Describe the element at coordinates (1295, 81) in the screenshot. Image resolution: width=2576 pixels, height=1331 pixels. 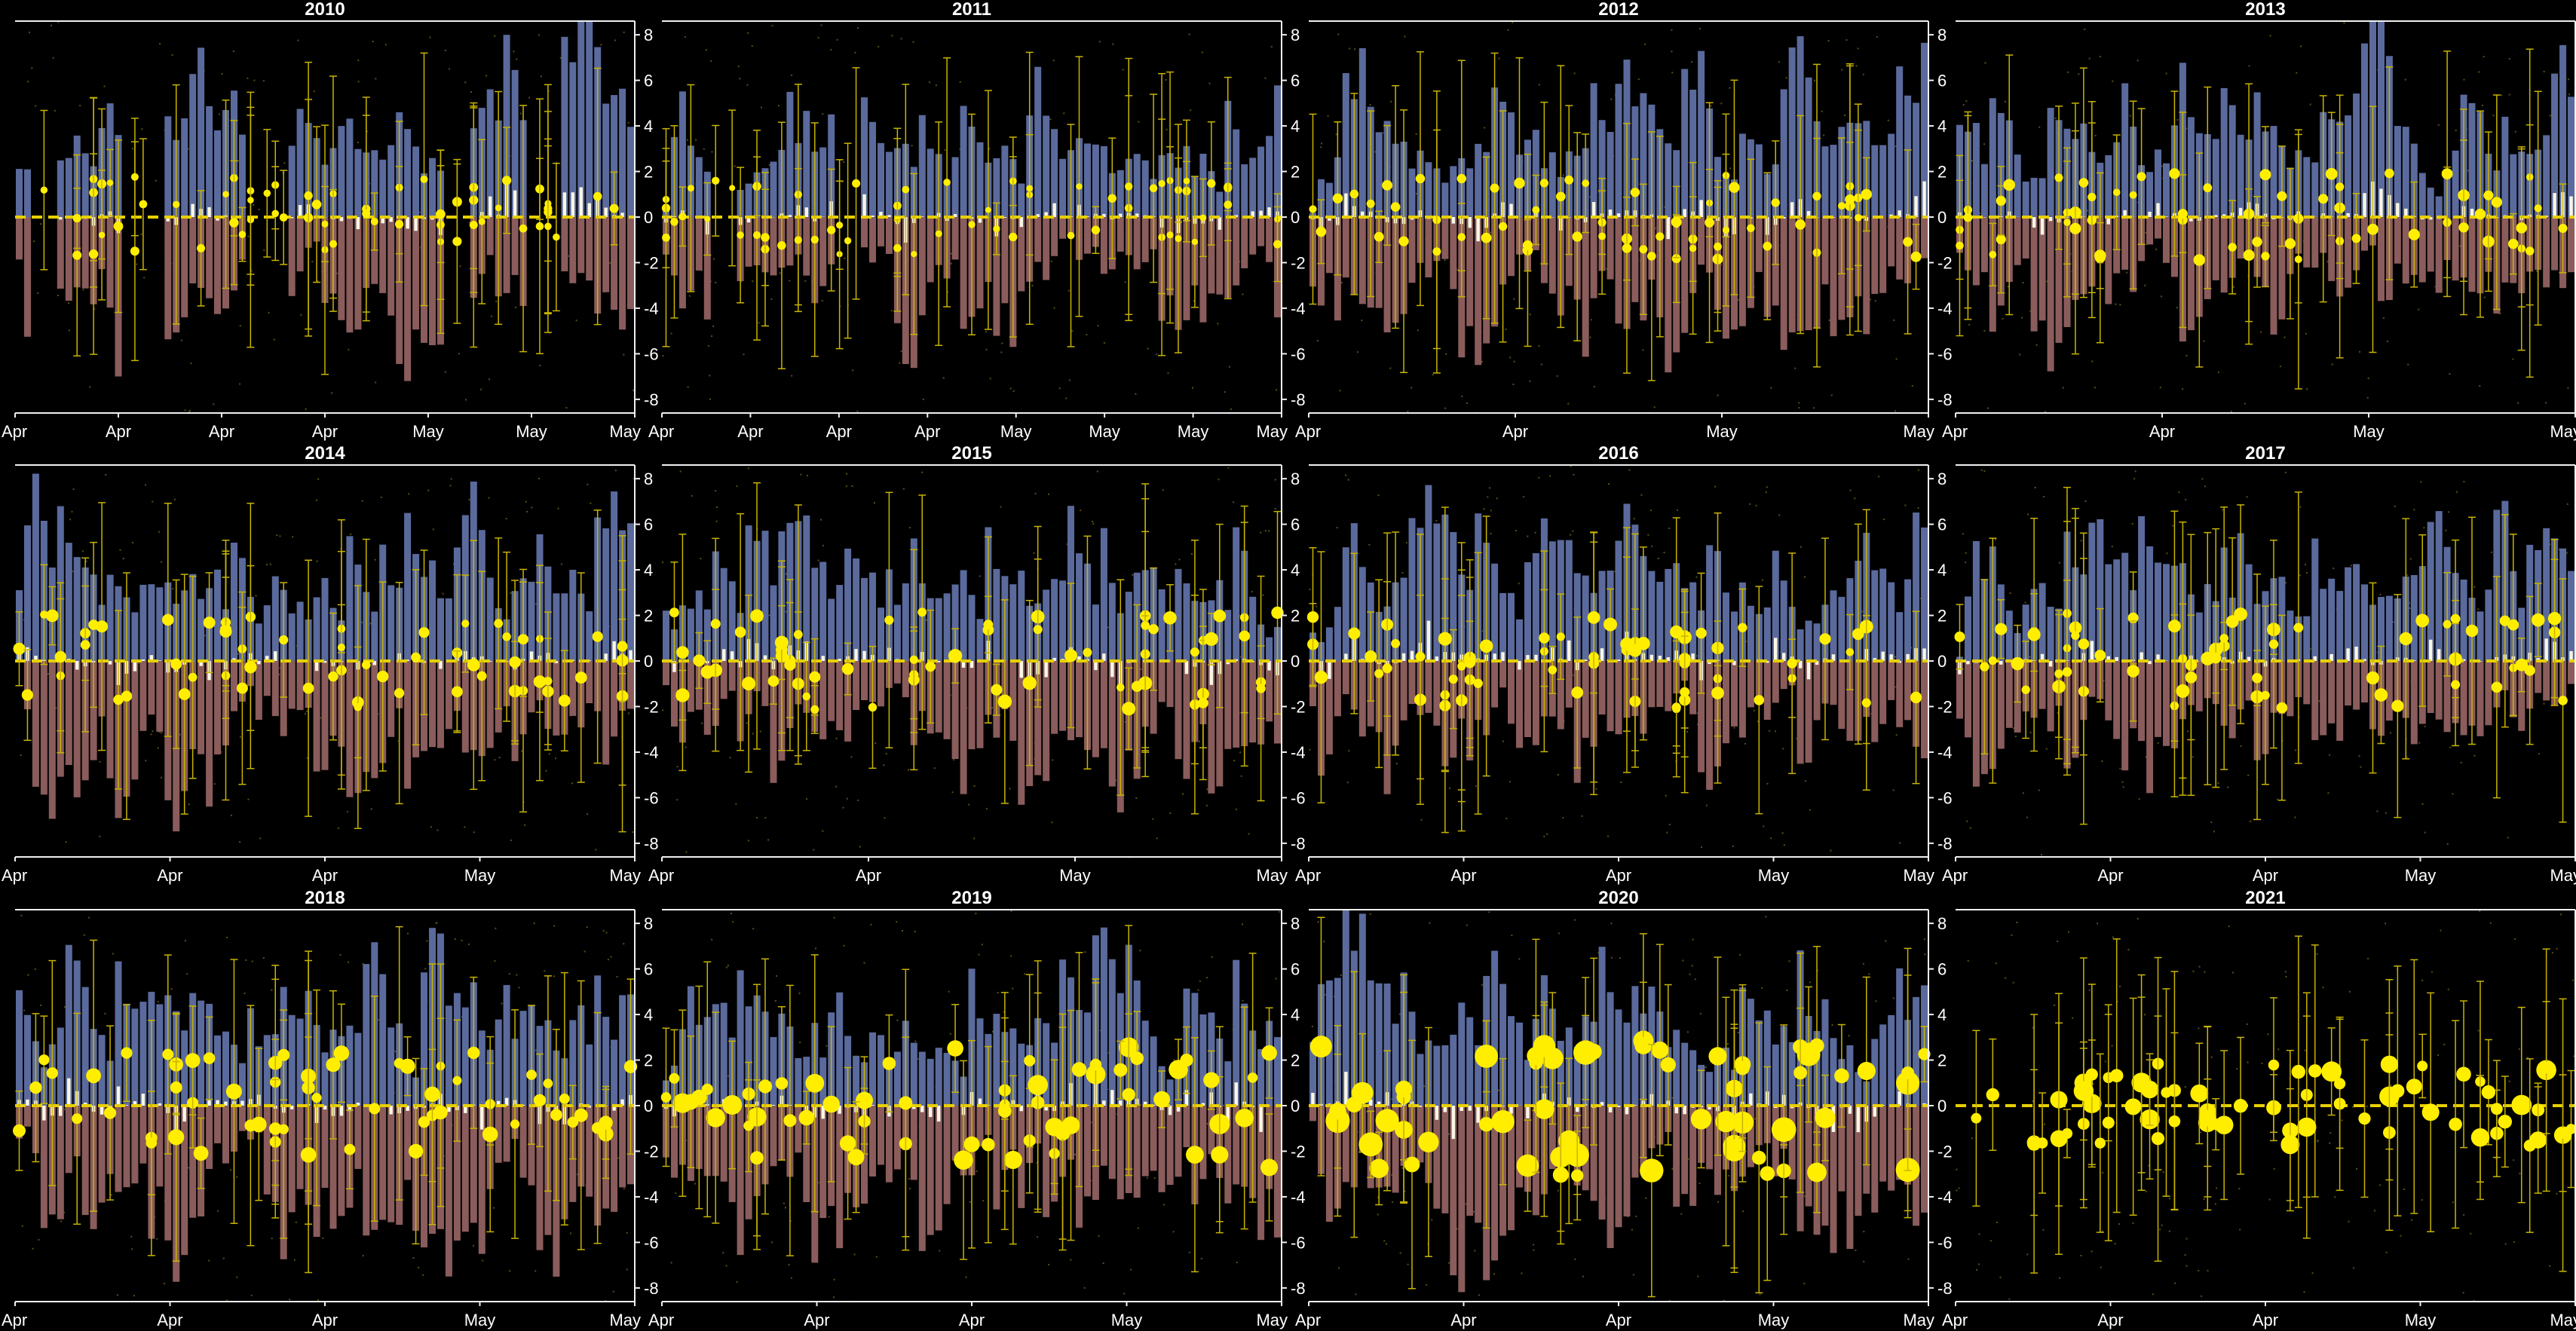
I see `y-tick-label: 6` at that location.